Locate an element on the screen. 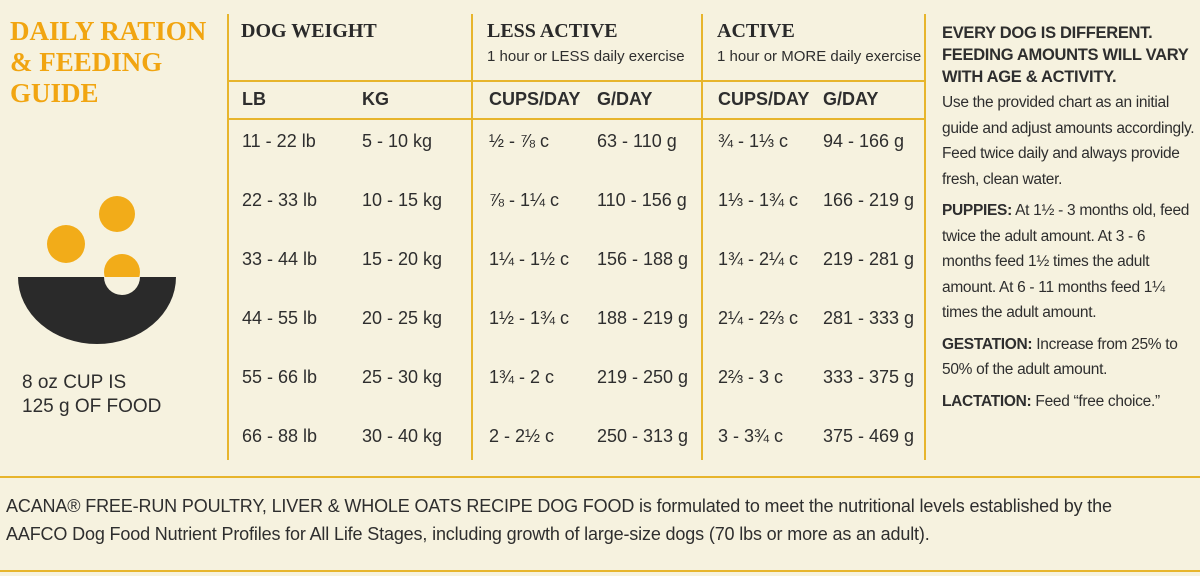  bowl-icon is located at coordinates (97, 270).